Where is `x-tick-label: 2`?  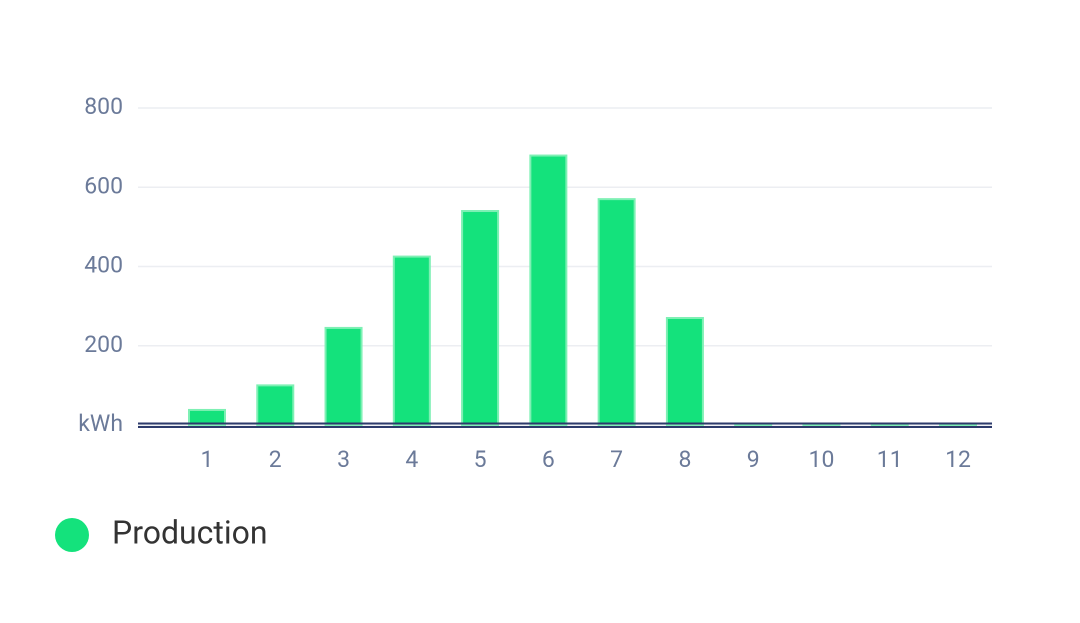
x-tick-label: 2 is located at coordinates (275, 459).